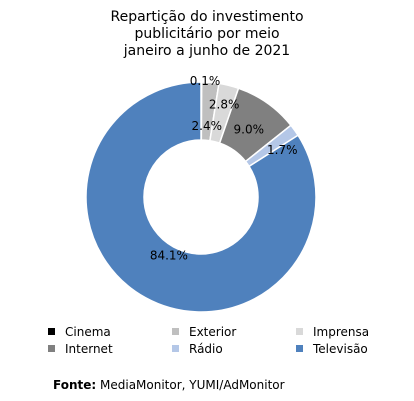 Image resolution: width=414 pixels, height=401 pixels. I want to click on legend-label-cinema: Cinema, so click(88, 332).